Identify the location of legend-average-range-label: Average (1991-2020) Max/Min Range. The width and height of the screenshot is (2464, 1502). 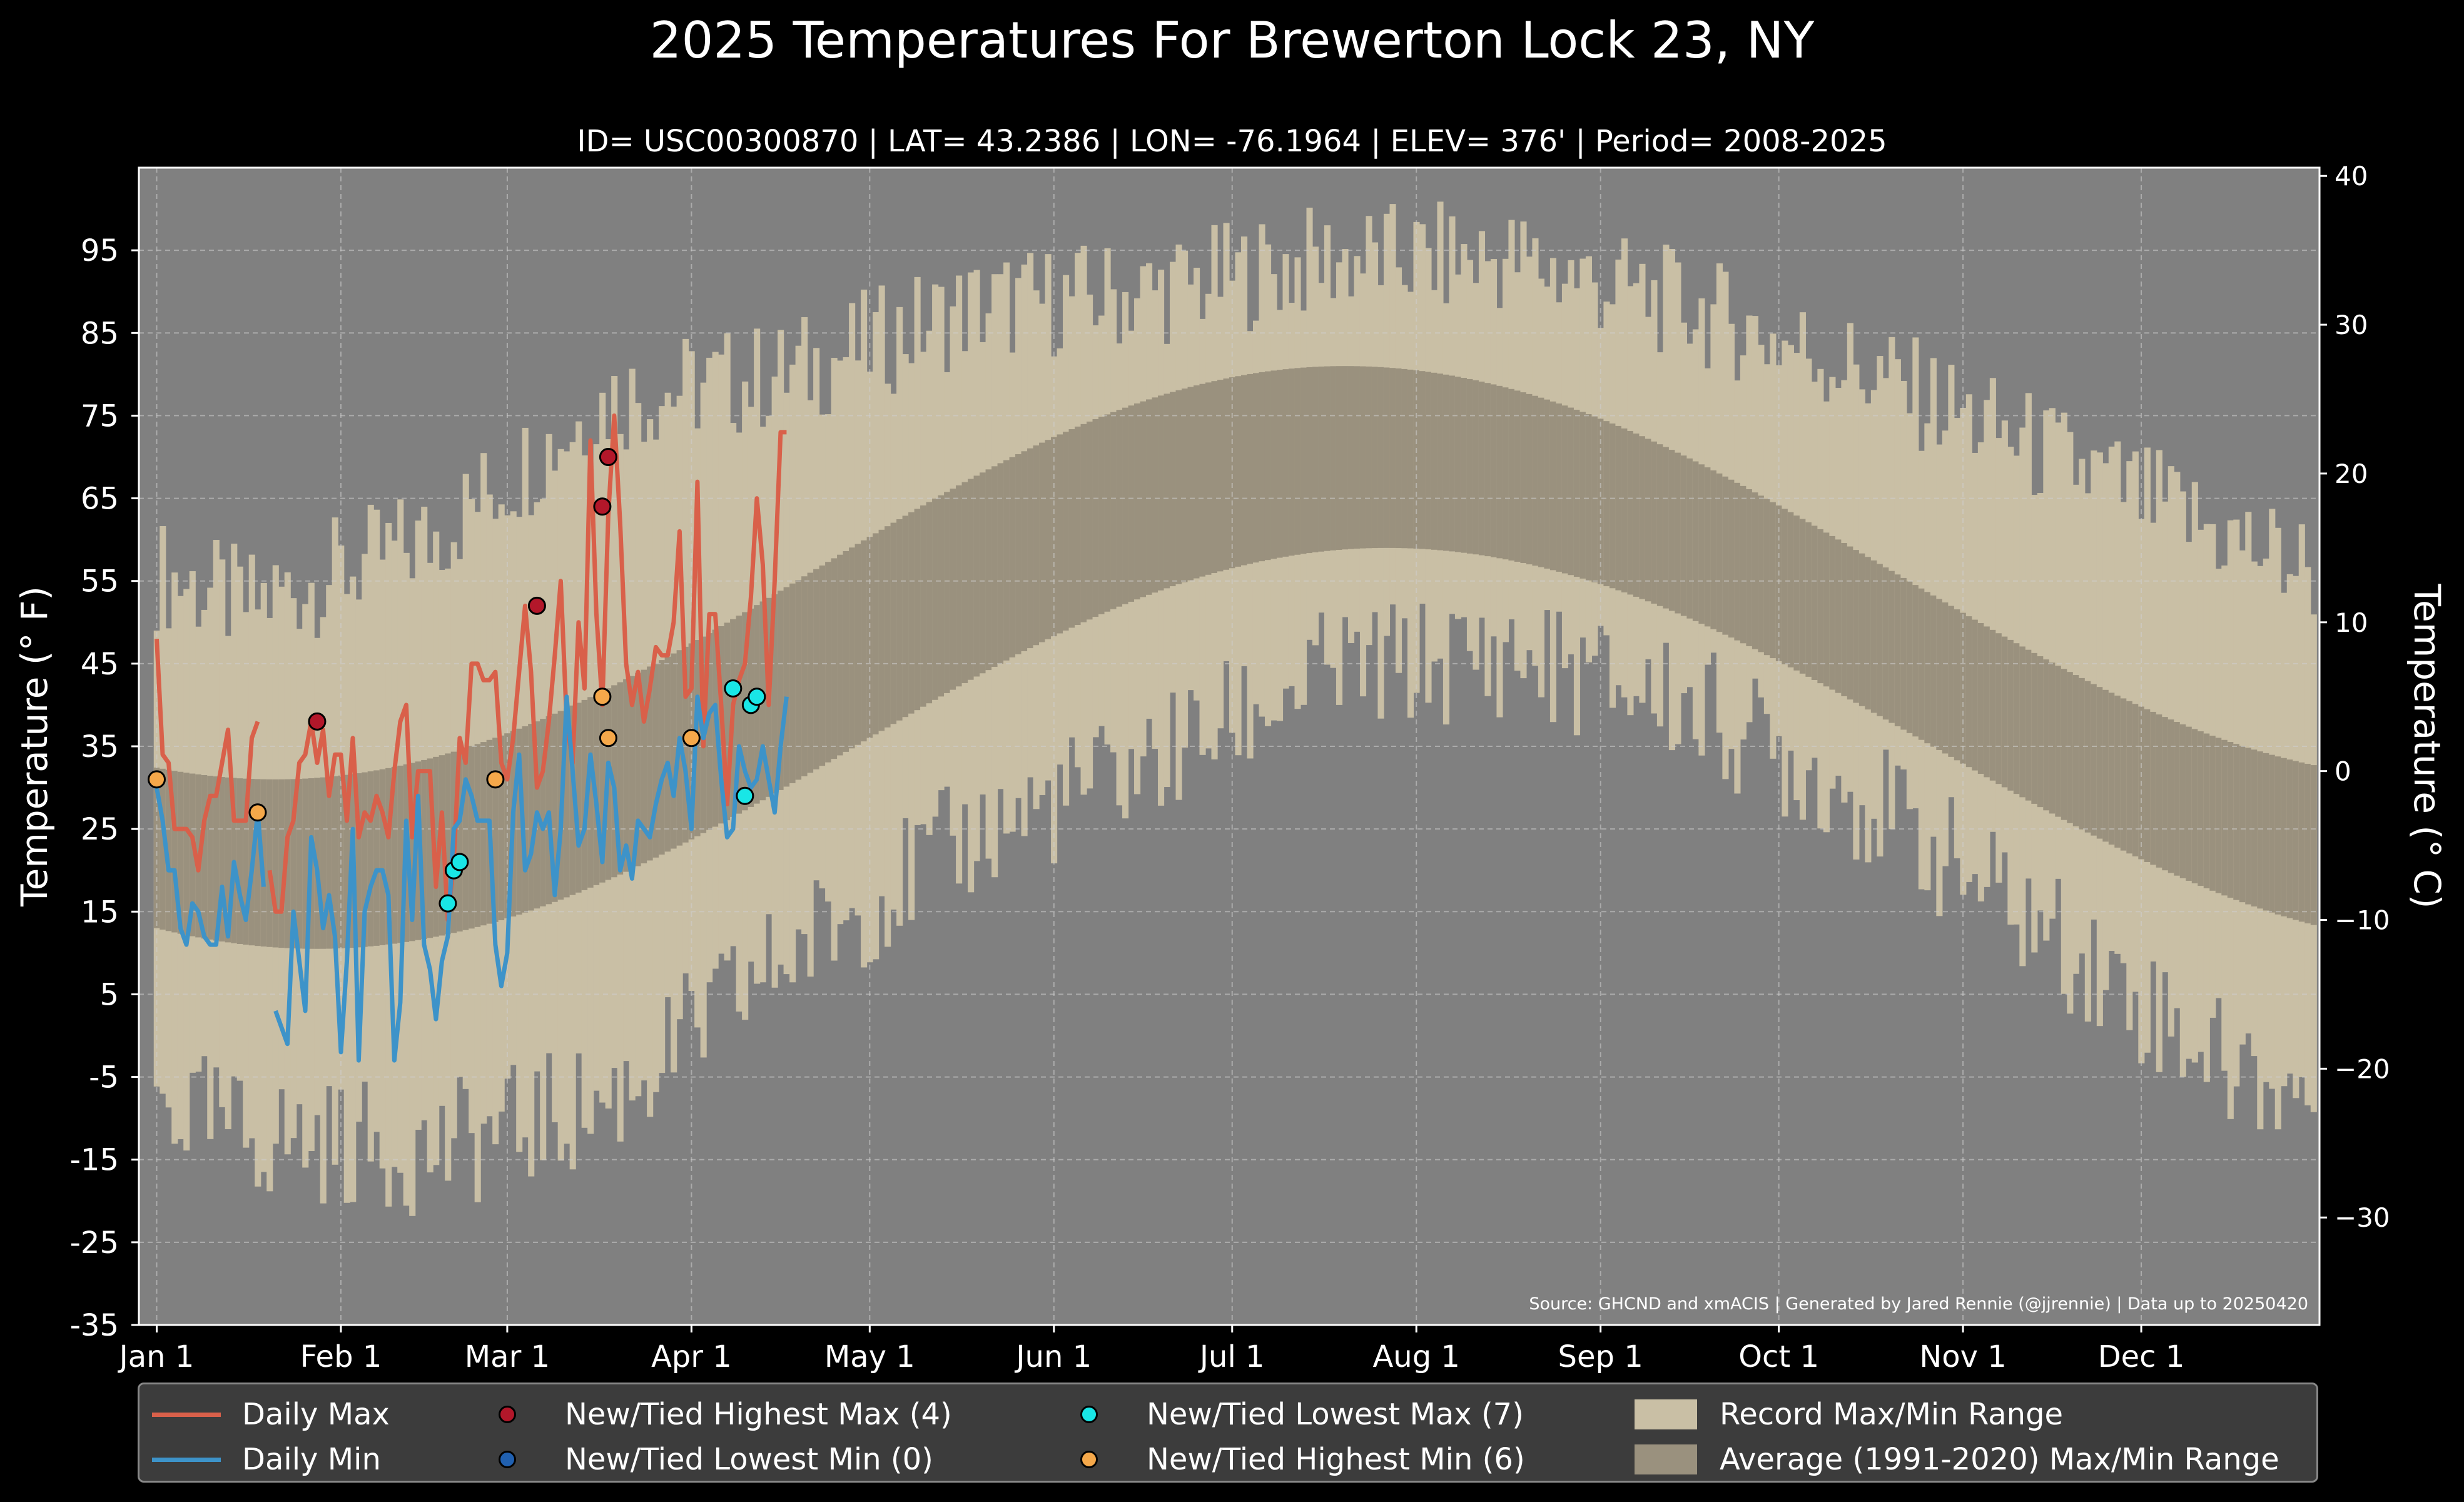
(1999, 1459).